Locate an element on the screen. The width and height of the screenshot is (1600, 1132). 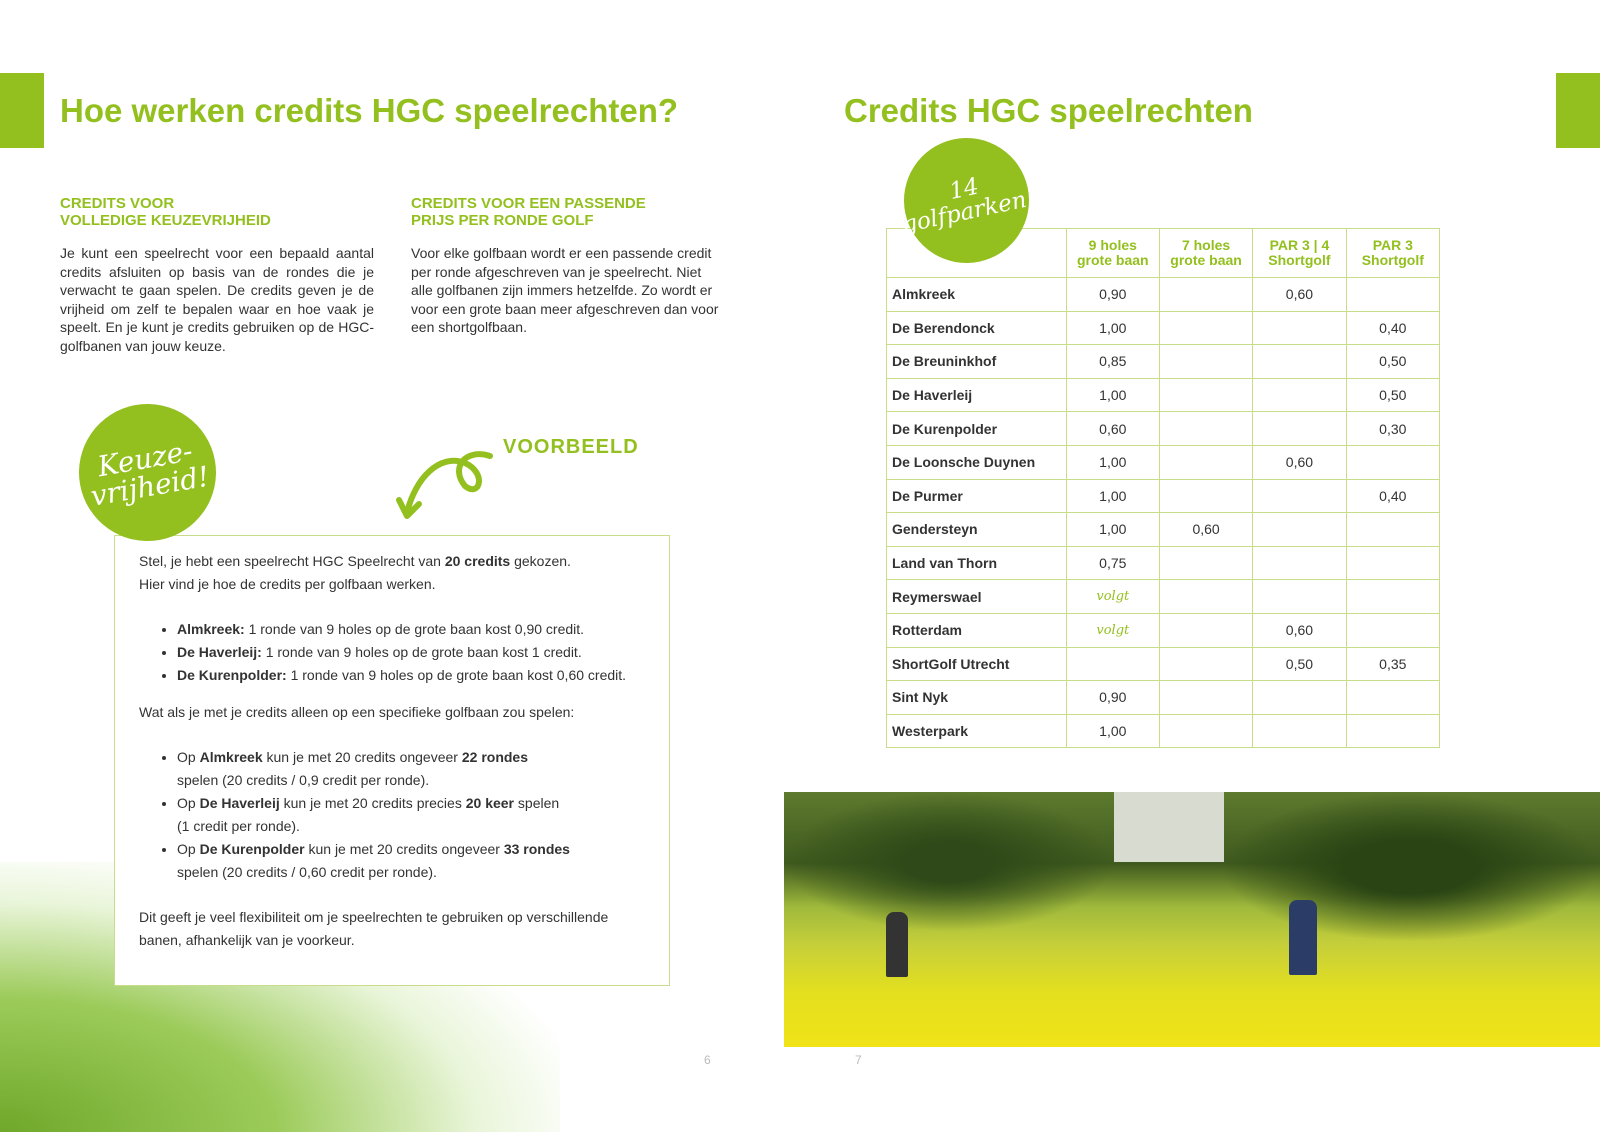
col1-heading: CREDITS VOOR VOLLEDIGE KEUZEVRIJHEID is located at coordinates (165, 212).